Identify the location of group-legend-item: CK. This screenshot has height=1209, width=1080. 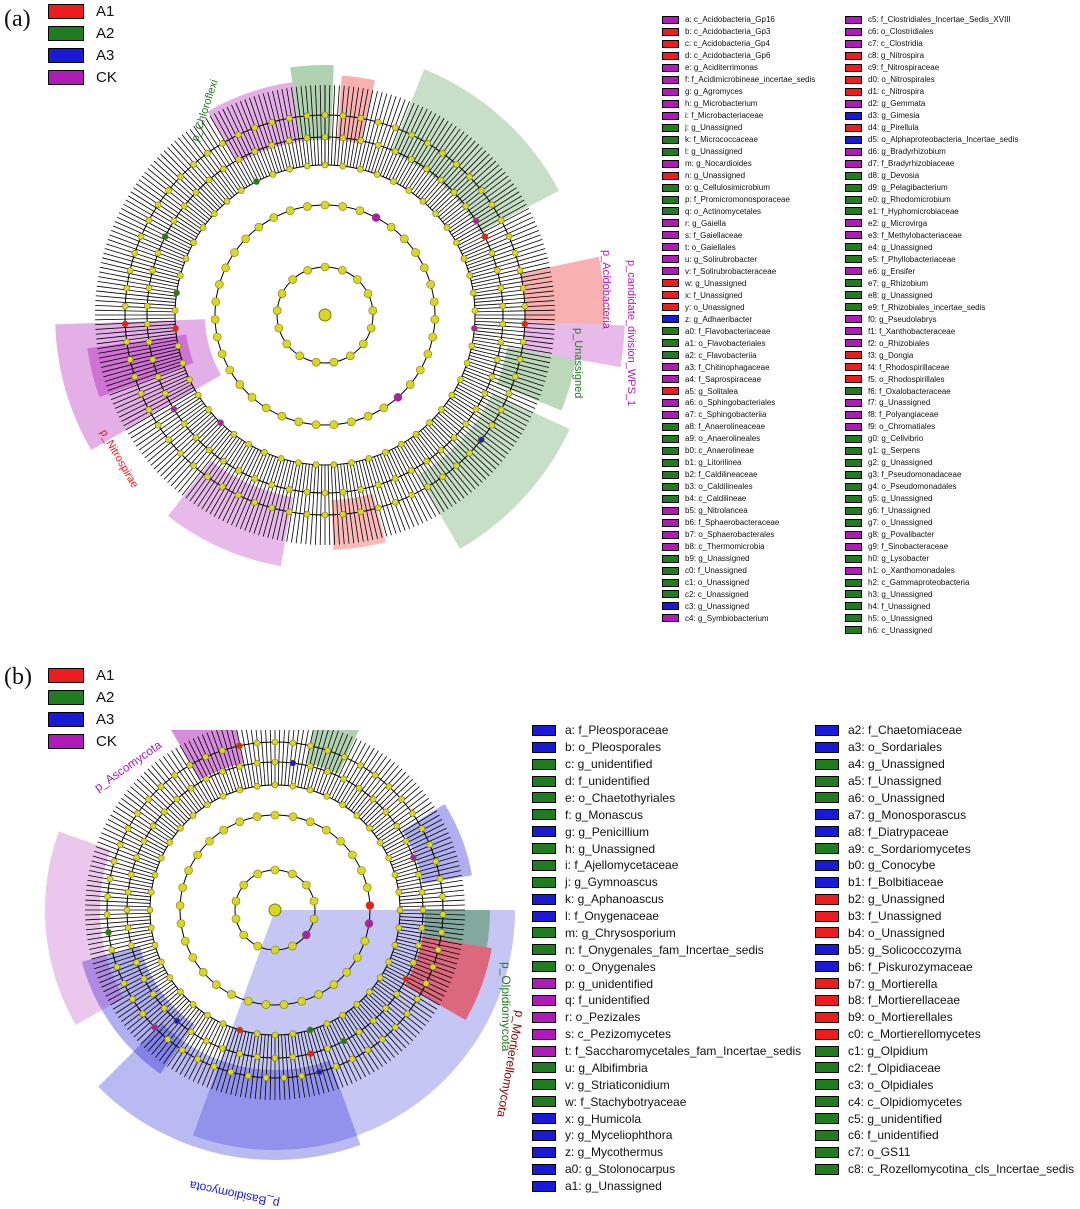
(82, 77).